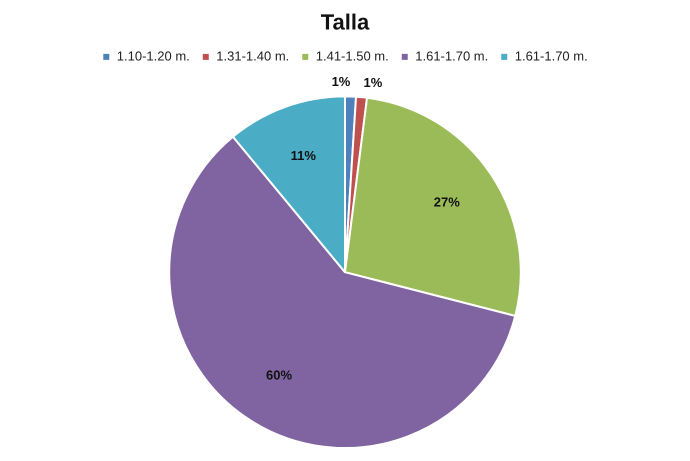 The height and width of the screenshot is (461, 690). What do you see at coordinates (153, 56) in the screenshot?
I see `legend-label: 1.10-1.20 m.` at bounding box center [153, 56].